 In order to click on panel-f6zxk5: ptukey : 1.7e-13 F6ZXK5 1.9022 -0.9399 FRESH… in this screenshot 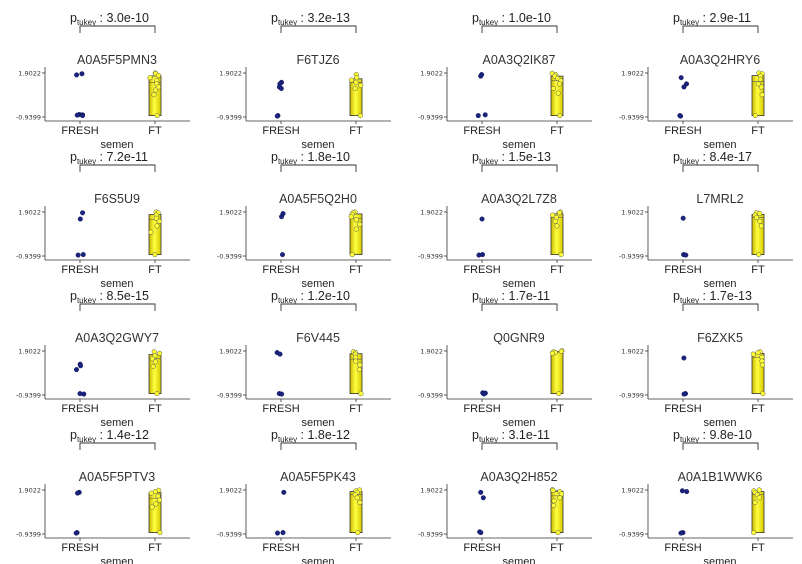, I will do `click(702, 353)`.